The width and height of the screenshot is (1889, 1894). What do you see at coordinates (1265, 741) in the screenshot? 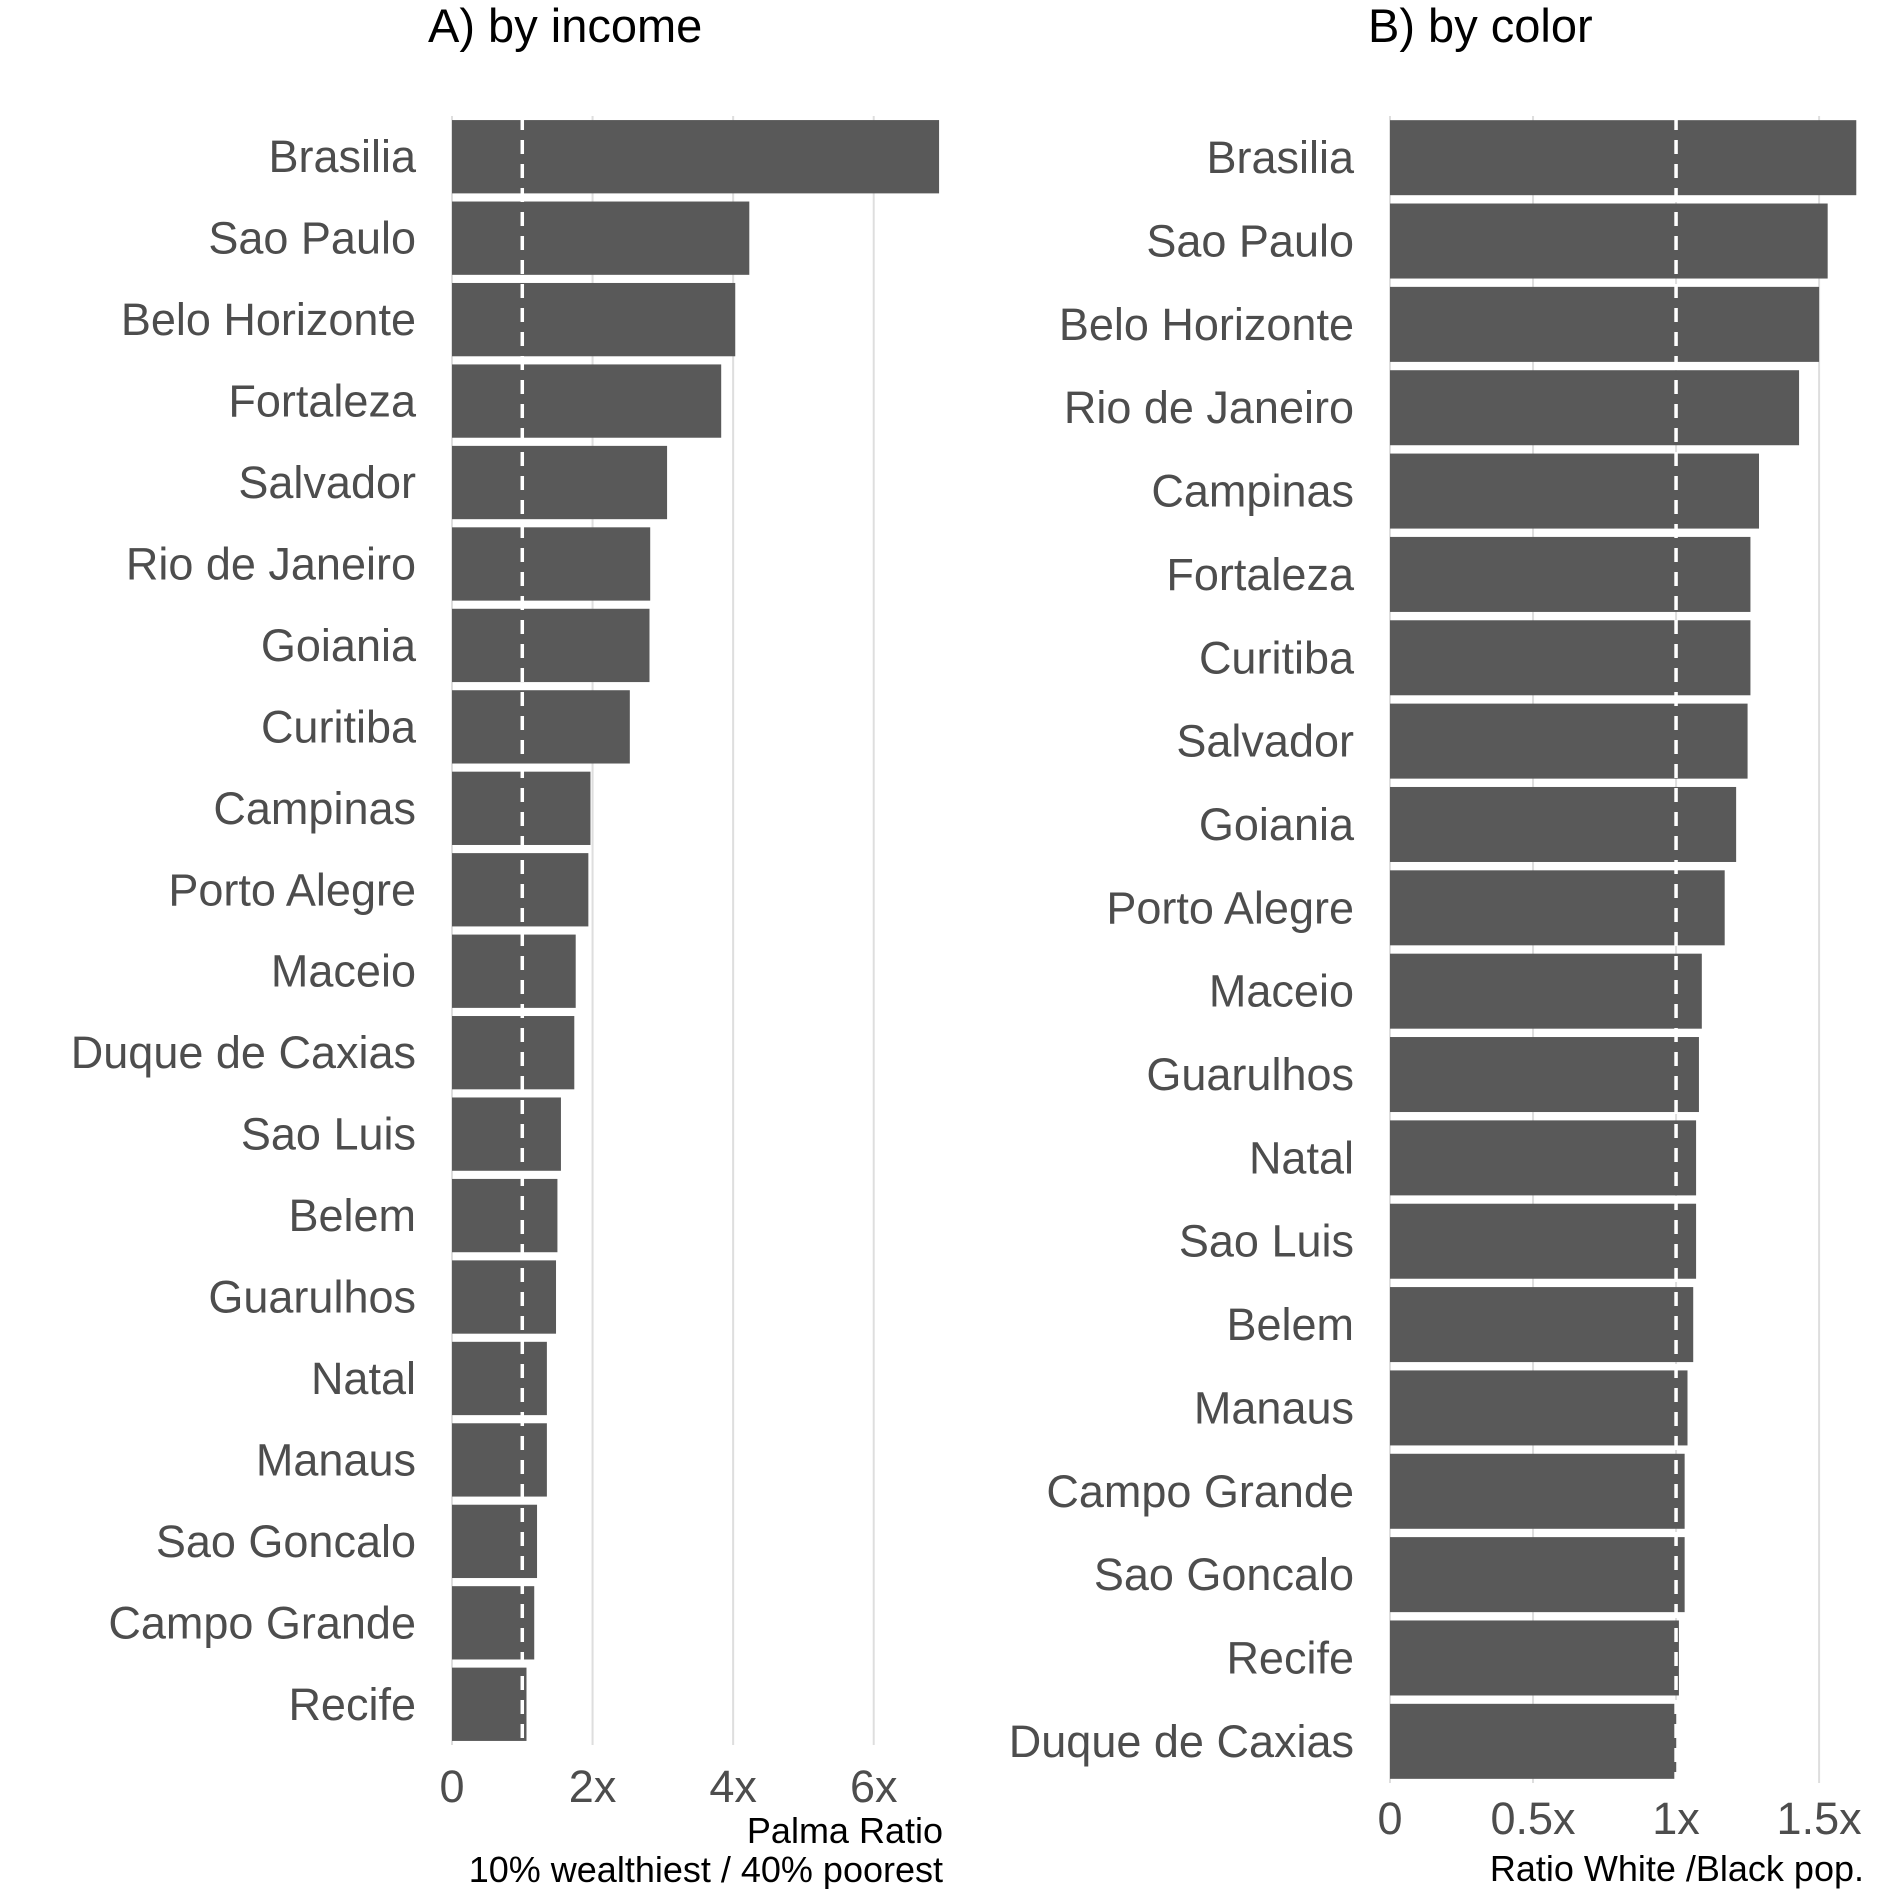
I see `category-label-color-7: Salvador` at bounding box center [1265, 741].